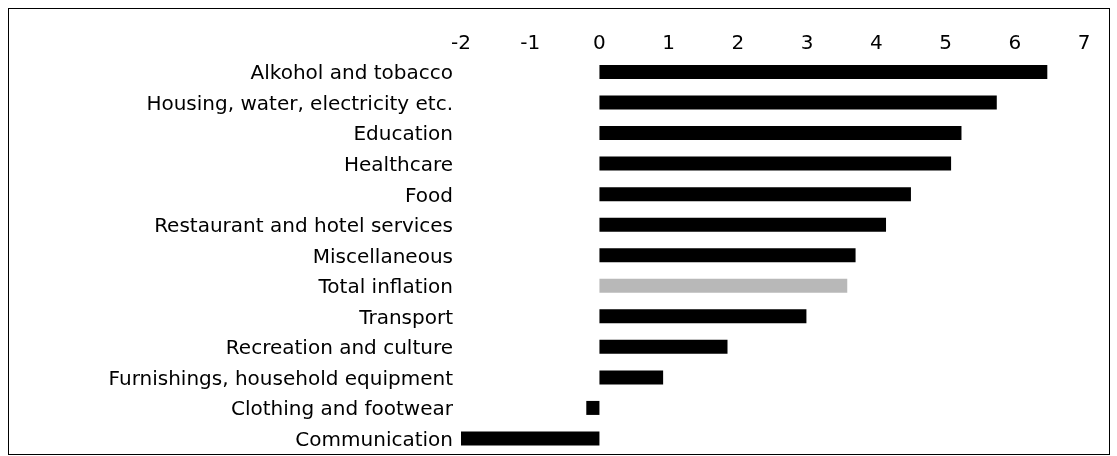 This screenshot has width=1117, height=456. Describe the element at coordinates (351, 72) in the screenshot. I see `y-tick-label: Alkohol and tobacco` at that location.